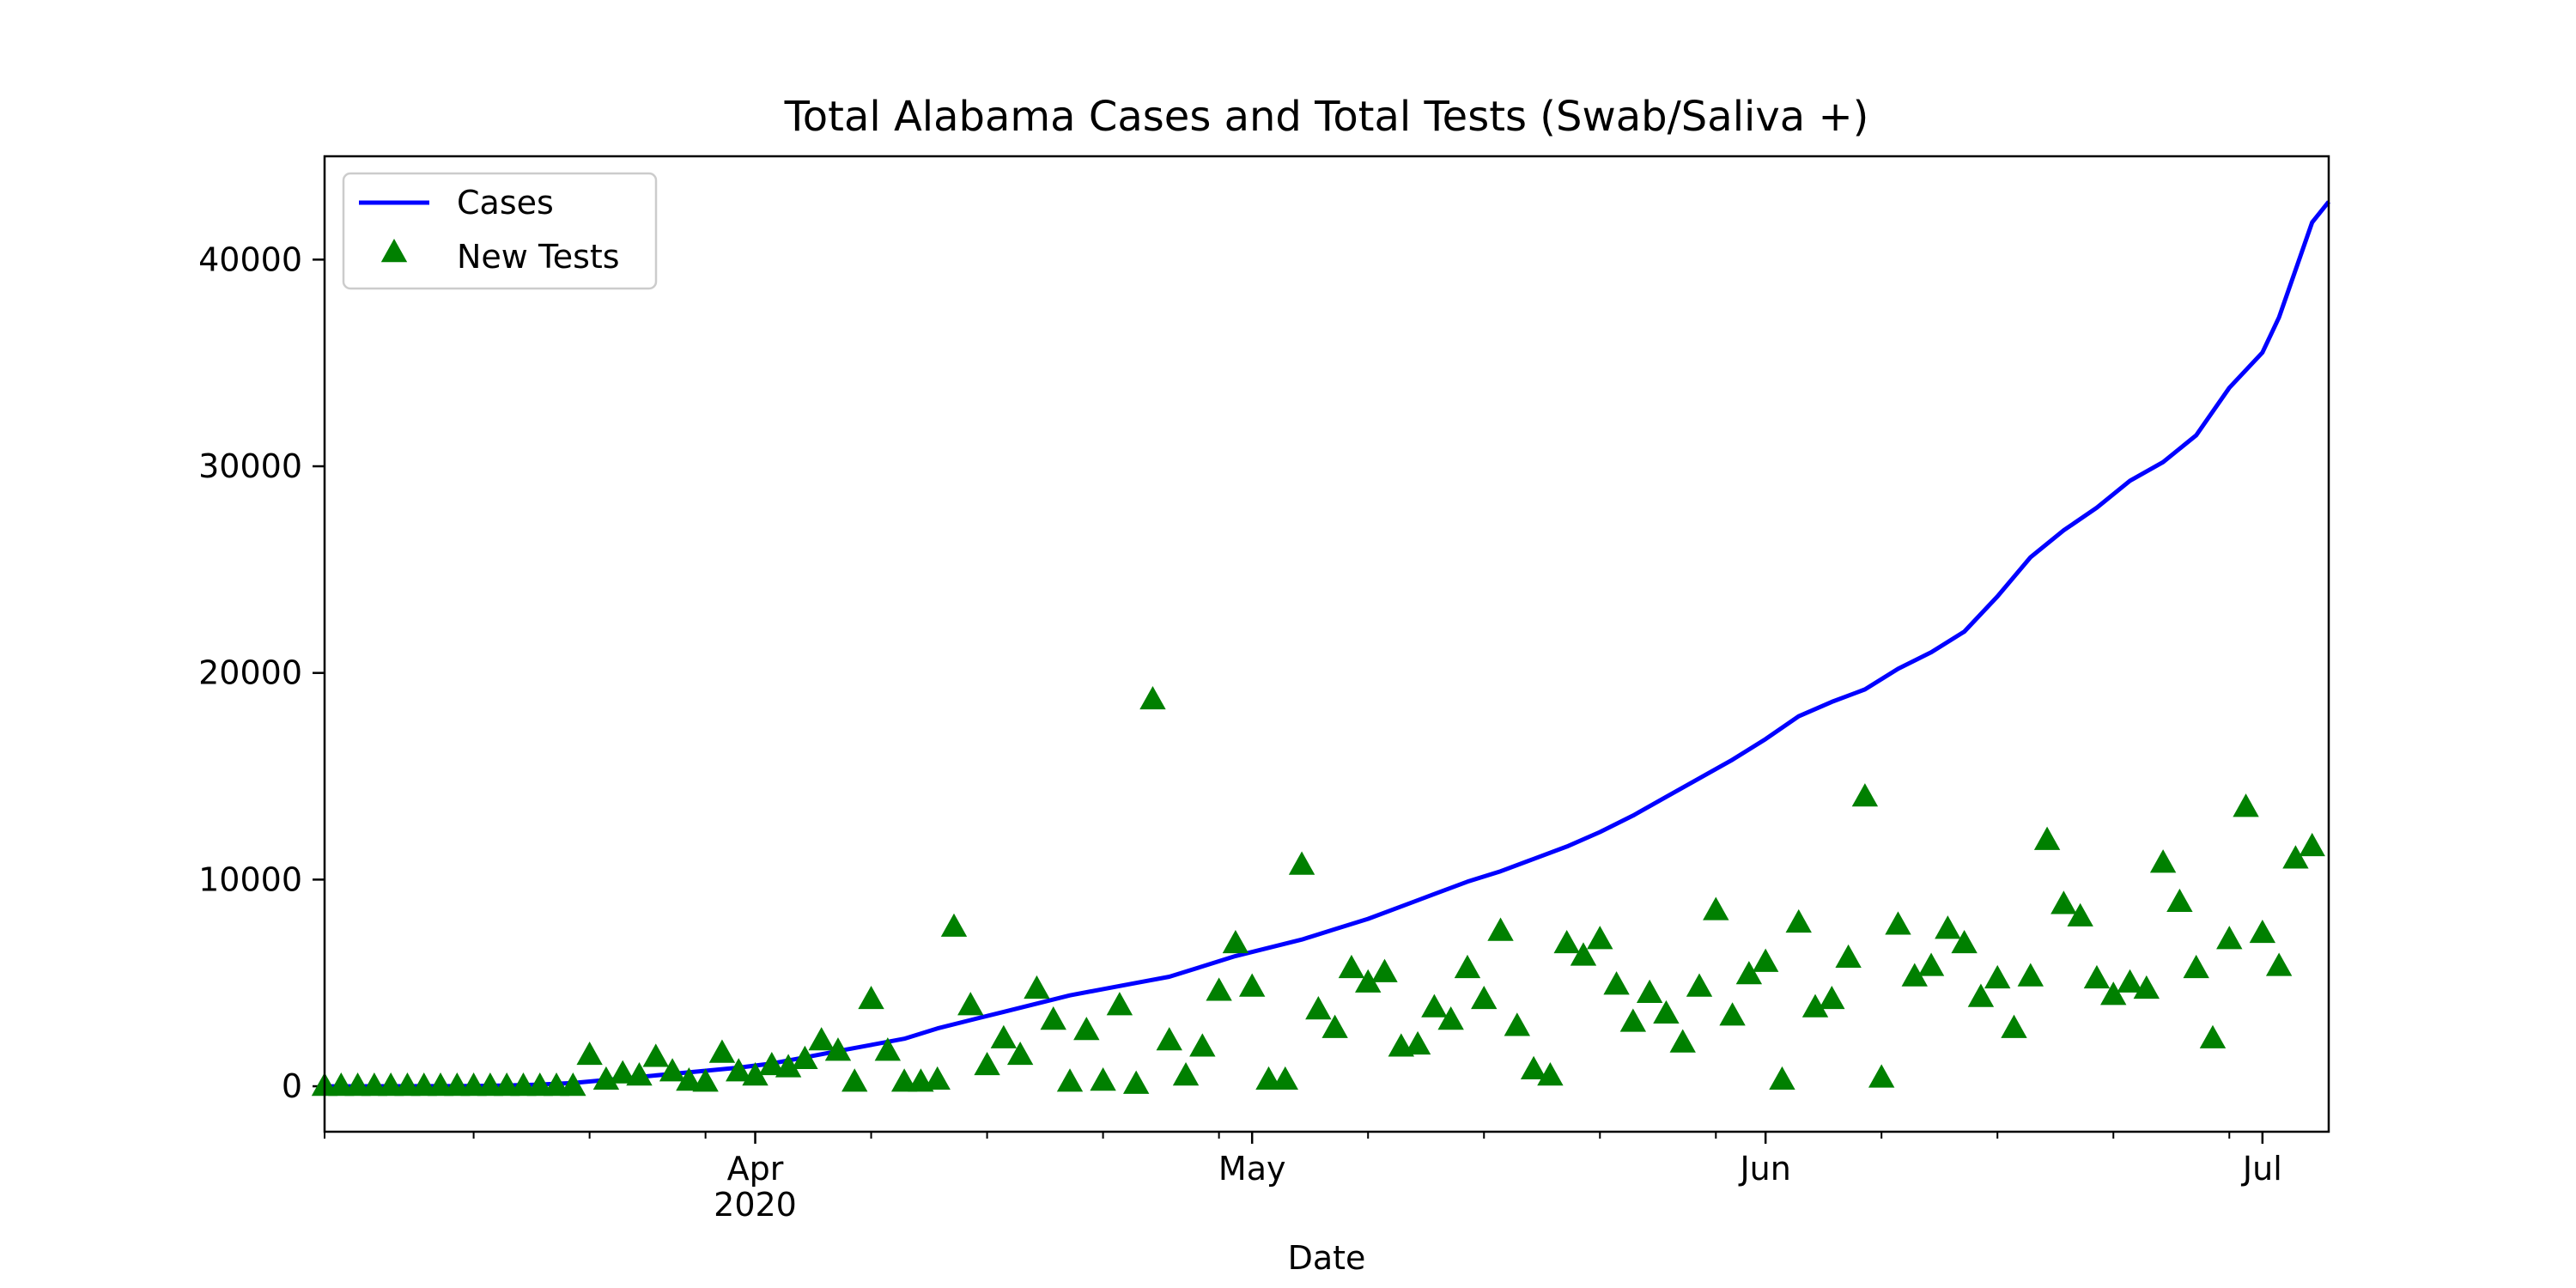  I want to click on x-tick-label: May, so click(1252, 1169).